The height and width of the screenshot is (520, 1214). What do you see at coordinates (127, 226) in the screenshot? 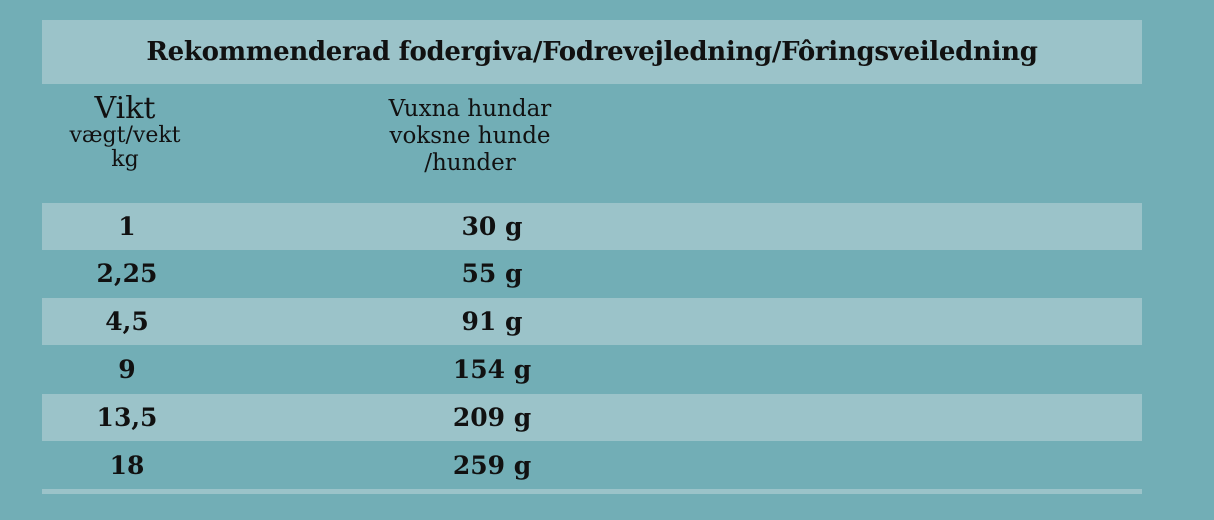
I see `weight-cell: 1` at bounding box center [127, 226].